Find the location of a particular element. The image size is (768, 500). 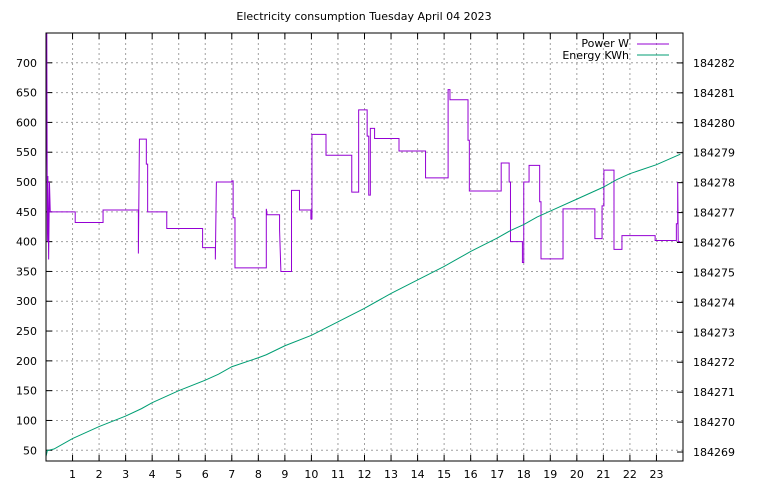

y2-tick-label: 184277 is located at coordinates (714, 213).